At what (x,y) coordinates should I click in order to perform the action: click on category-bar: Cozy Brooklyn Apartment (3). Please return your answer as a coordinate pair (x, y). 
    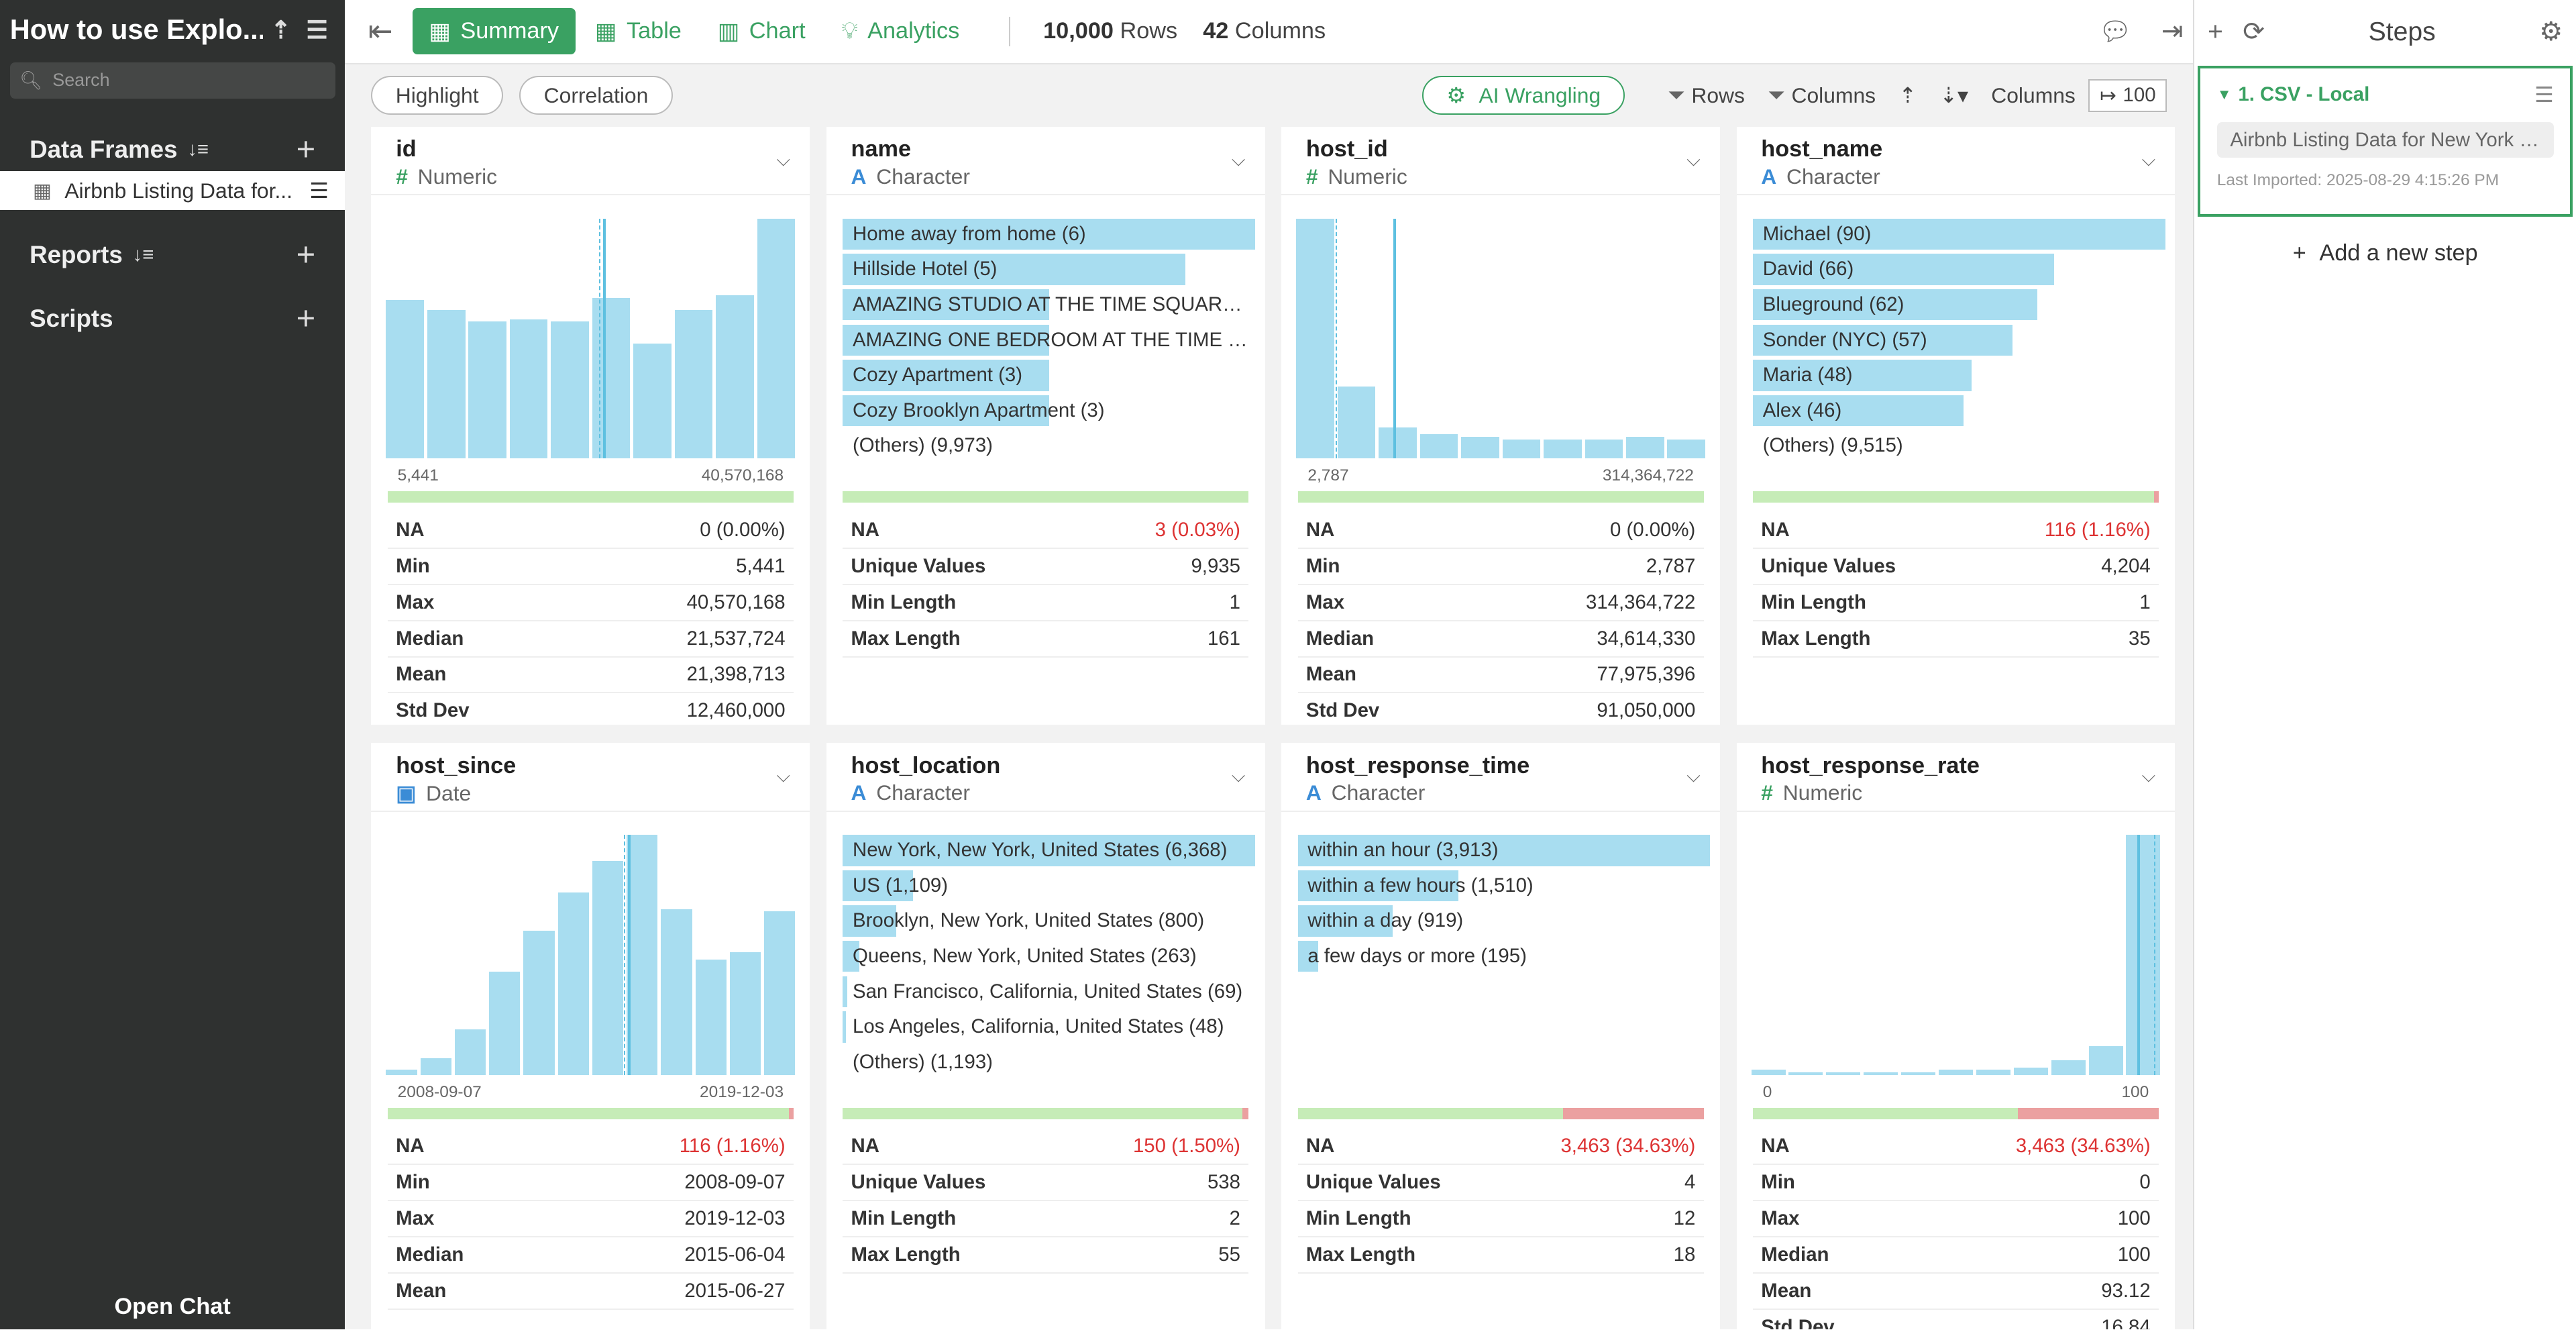
    Looking at the image, I should click on (1049, 411).